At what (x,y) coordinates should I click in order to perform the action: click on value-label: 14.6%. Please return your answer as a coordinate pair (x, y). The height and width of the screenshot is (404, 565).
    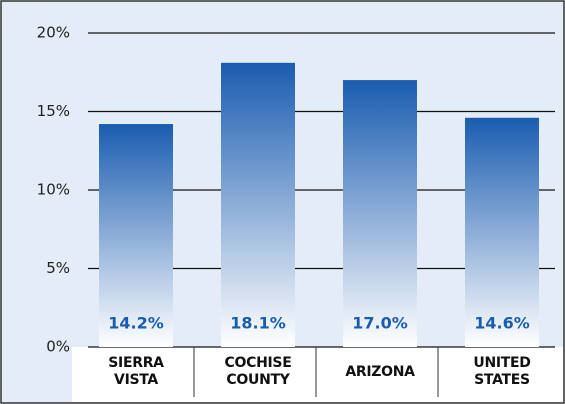
    Looking at the image, I should click on (502, 323).